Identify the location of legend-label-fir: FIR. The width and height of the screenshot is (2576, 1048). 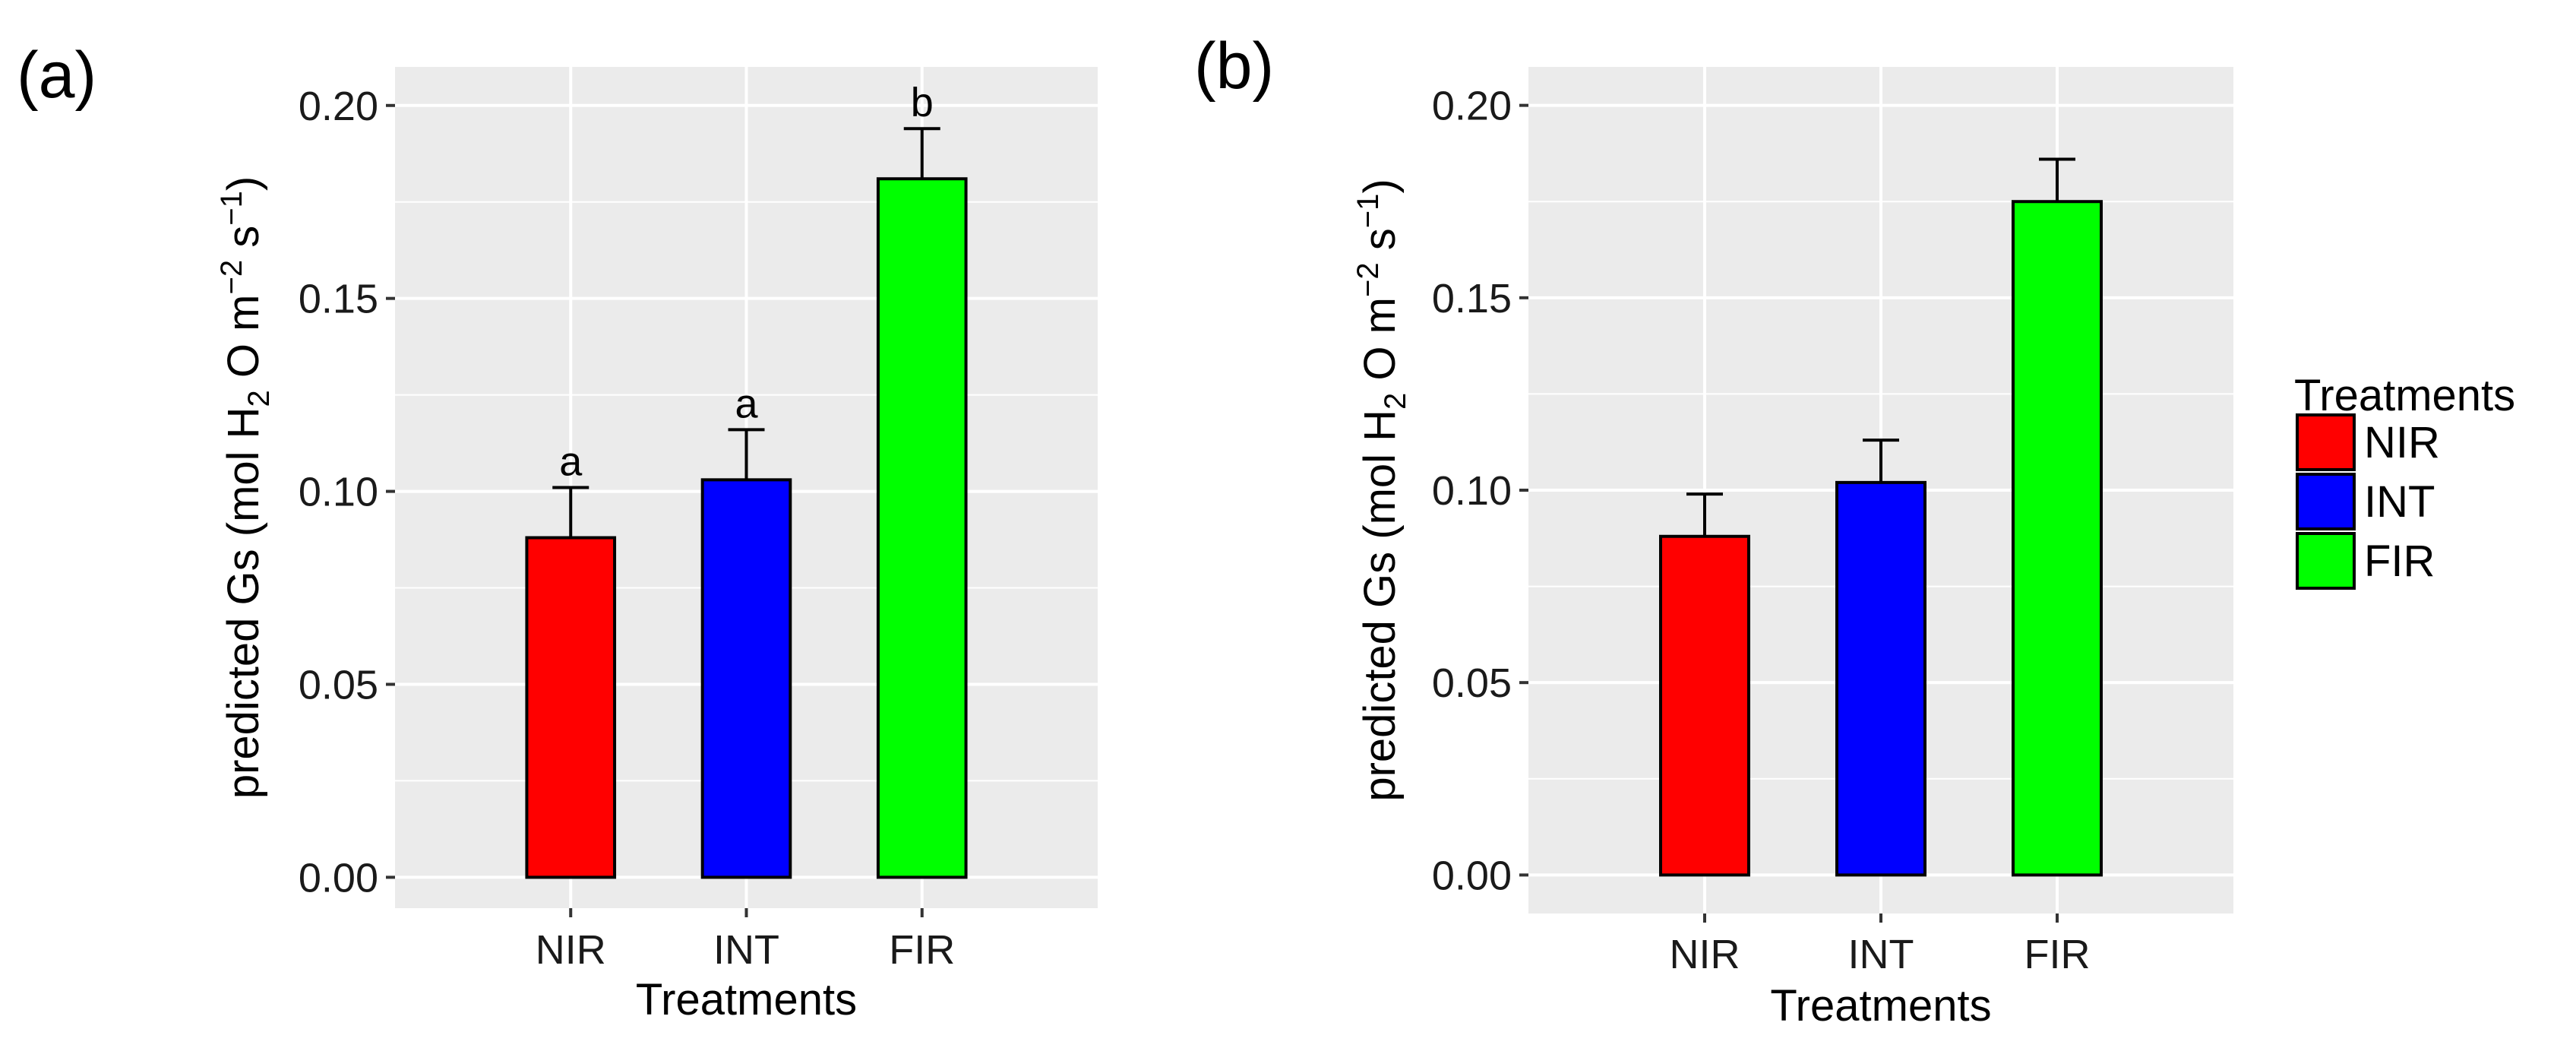
(2399, 561).